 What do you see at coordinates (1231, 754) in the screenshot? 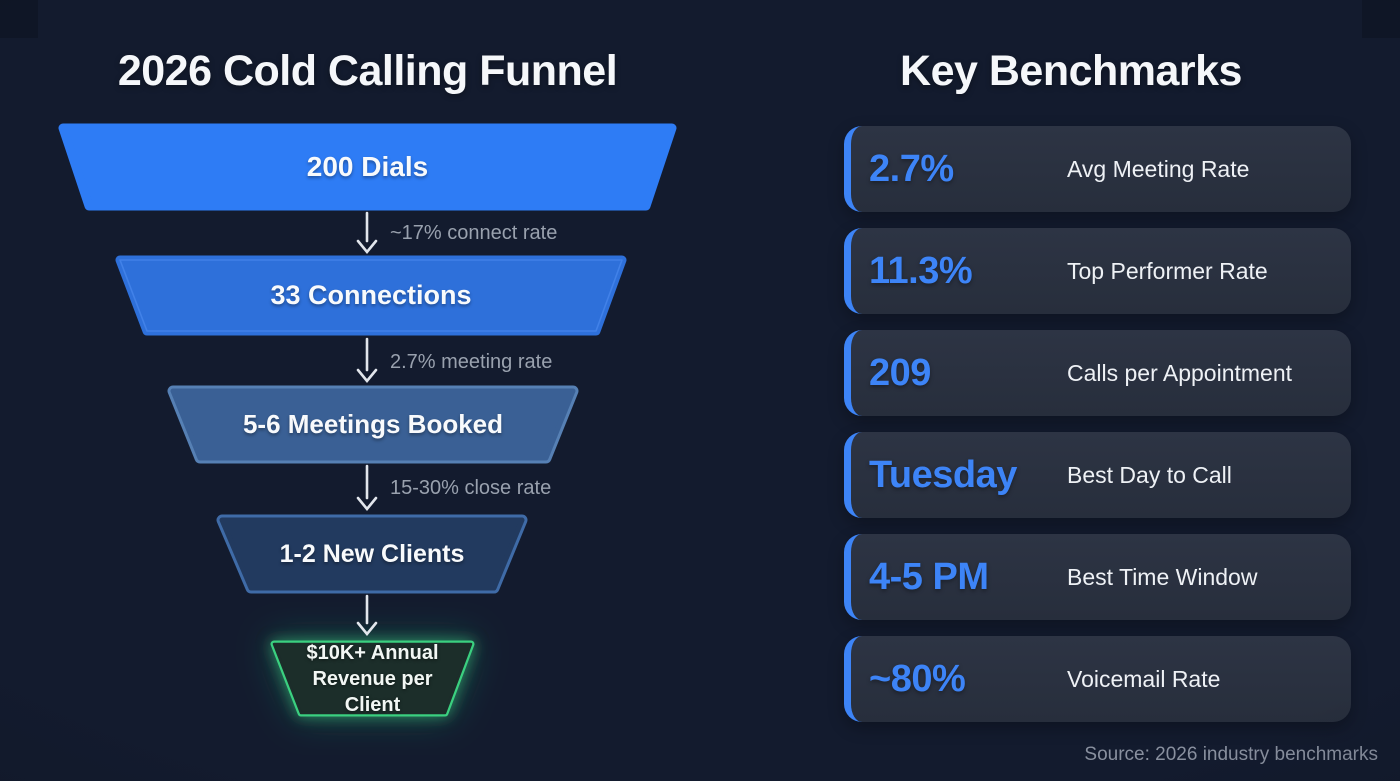
I see `source-note: Source: 2026 industry benchmarks` at bounding box center [1231, 754].